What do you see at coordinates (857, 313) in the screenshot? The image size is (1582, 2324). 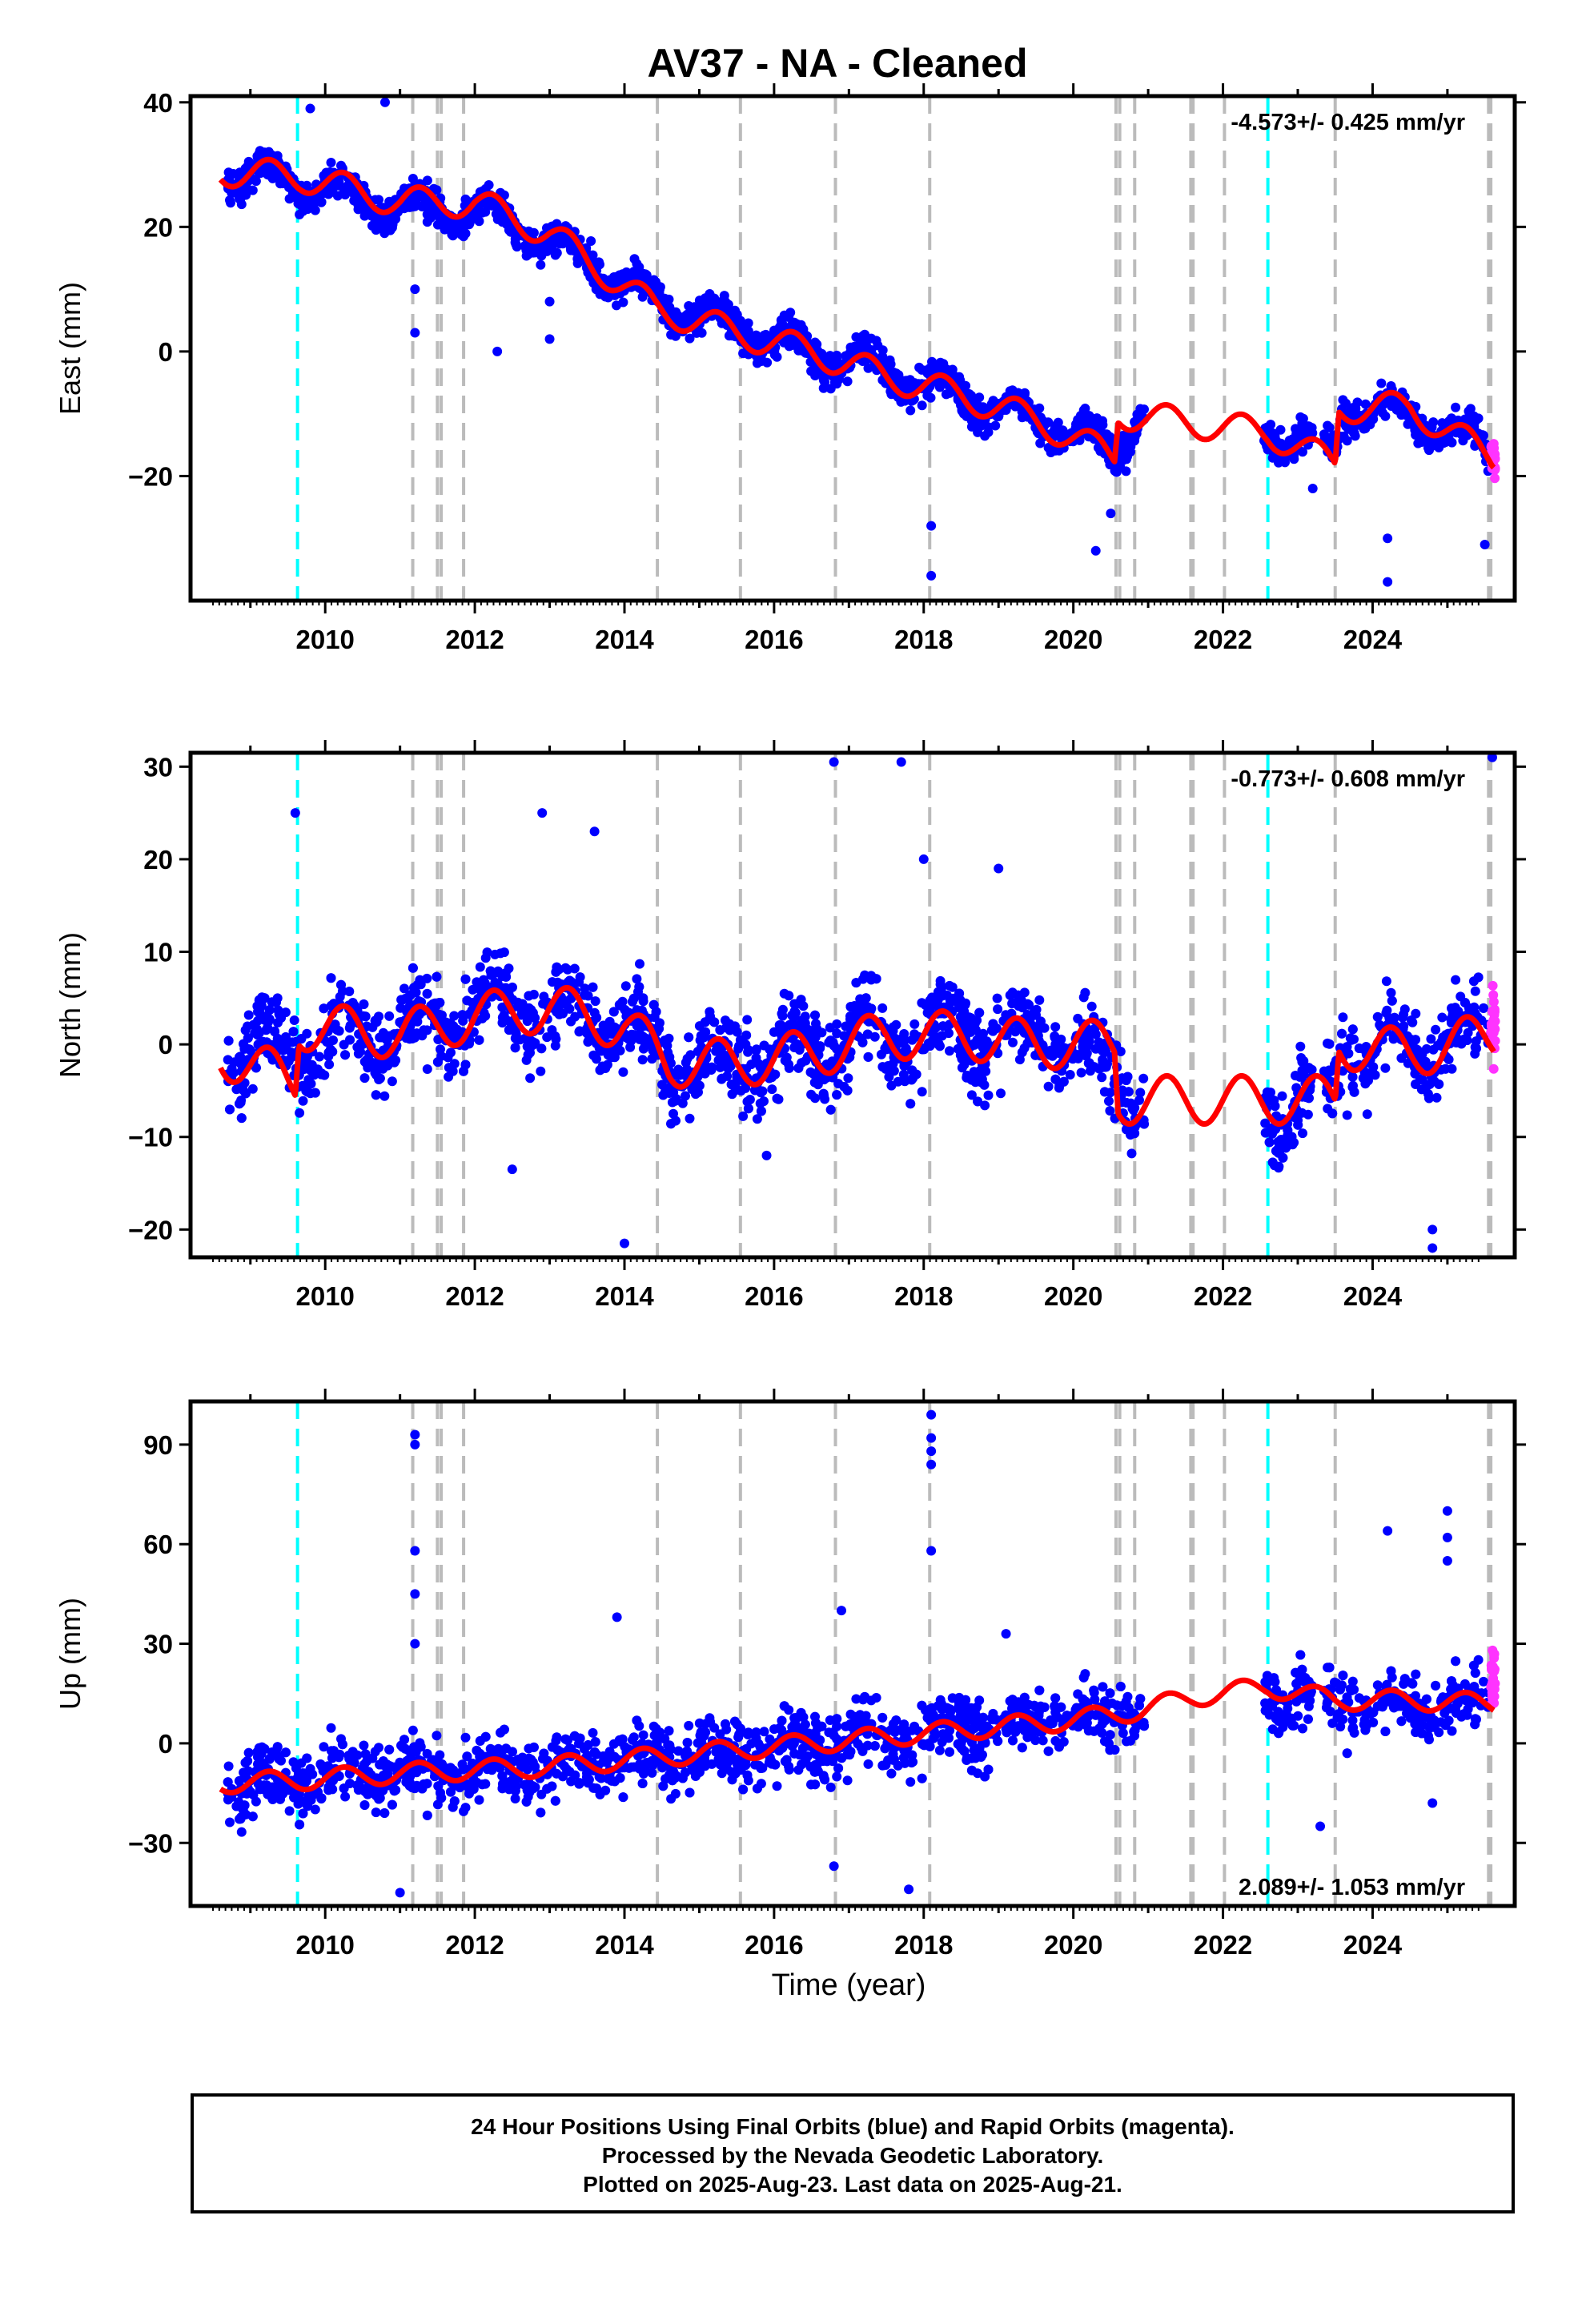 I see `model-fit-line` at bounding box center [857, 313].